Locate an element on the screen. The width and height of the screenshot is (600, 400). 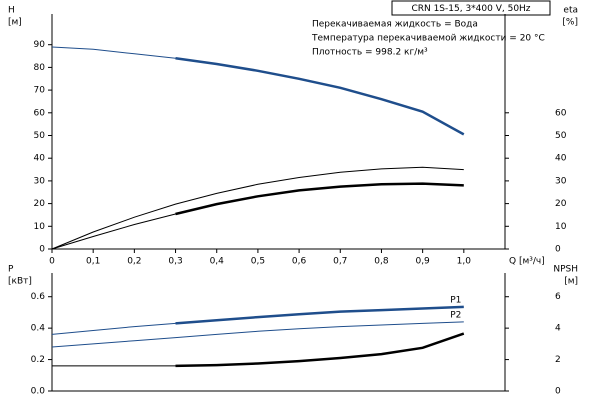
y2-tick-label: 6 is located at coordinates (558, 297).